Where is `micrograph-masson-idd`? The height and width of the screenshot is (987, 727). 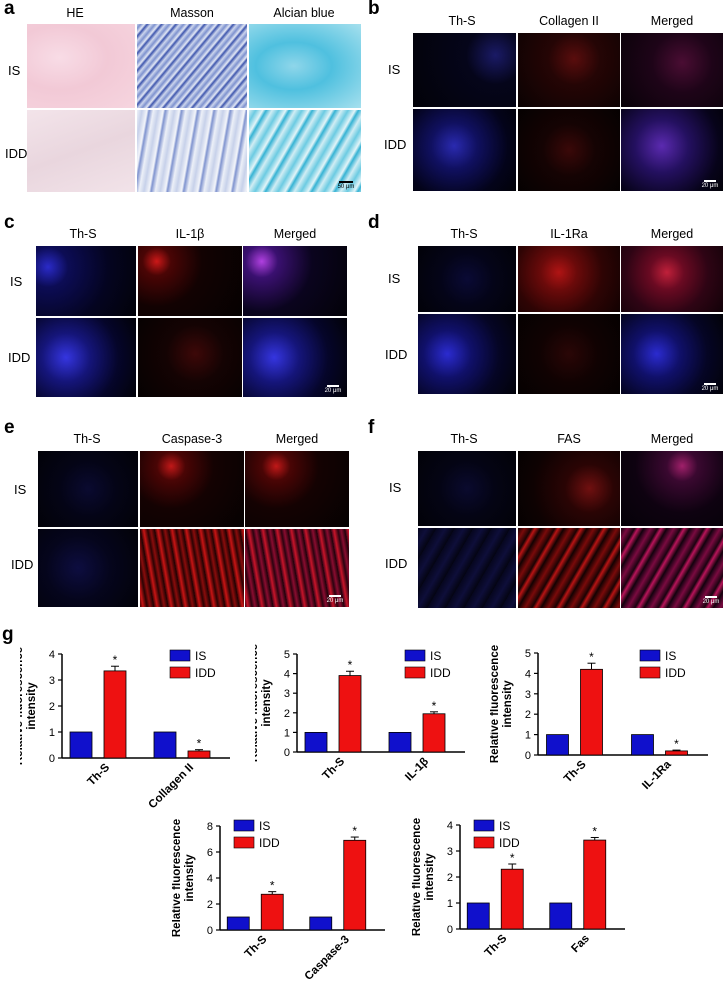
micrograph-masson-idd is located at coordinates (192, 151).